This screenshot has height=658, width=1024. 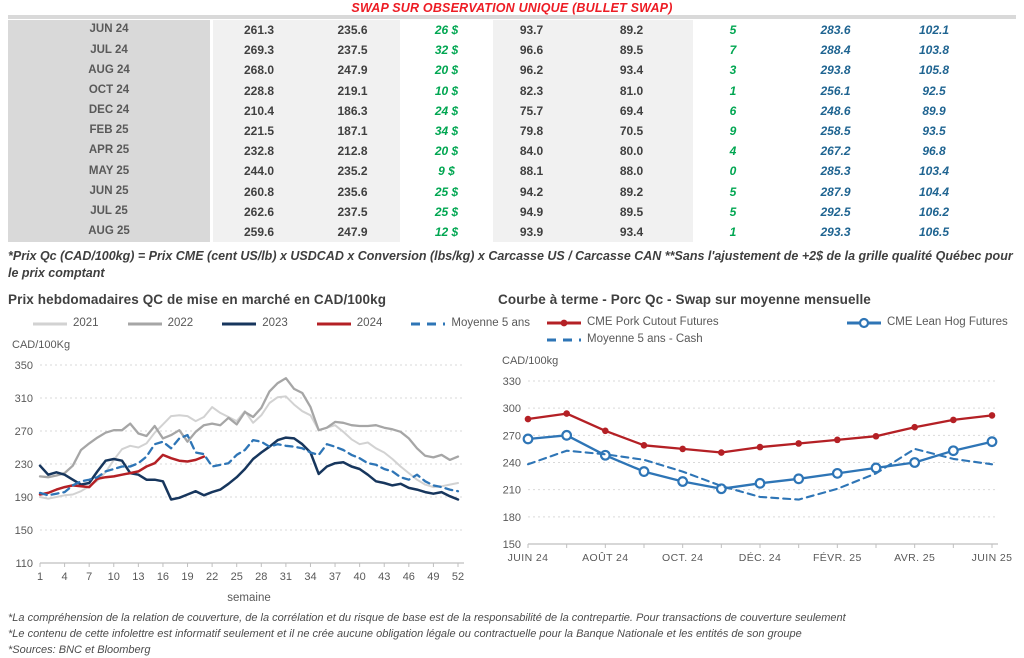 What do you see at coordinates (631, 110) in the screenshot?
I see `cell-us_spot: 69.4` at bounding box center [631, 110].